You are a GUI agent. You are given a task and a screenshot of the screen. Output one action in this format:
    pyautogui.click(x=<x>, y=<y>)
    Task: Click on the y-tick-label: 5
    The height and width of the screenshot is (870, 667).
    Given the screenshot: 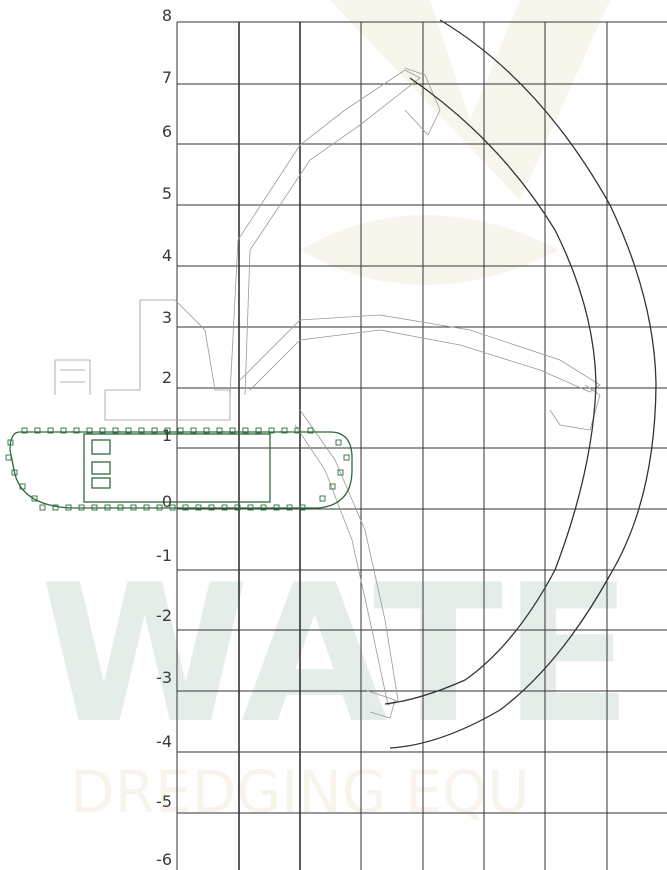 What is the action you would take?
    pyautogui.click(x=166, y=193)
    